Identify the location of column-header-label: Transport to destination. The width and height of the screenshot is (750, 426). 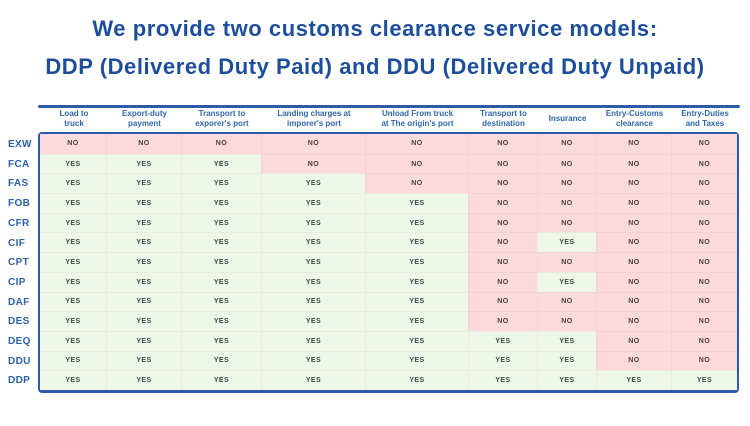
(503, 118).